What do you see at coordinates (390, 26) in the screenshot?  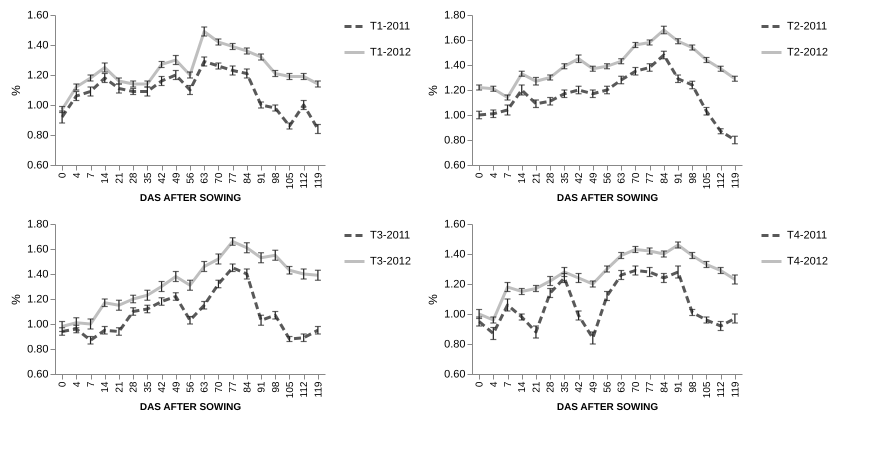 I see `legend-label: T1-2011` at bounding box center [390, 26].